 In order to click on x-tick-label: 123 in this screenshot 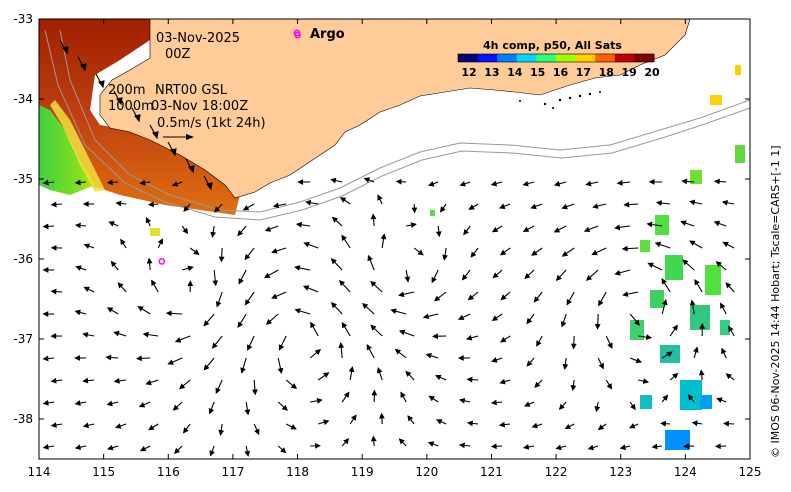, I will do `click(620, 472)`.